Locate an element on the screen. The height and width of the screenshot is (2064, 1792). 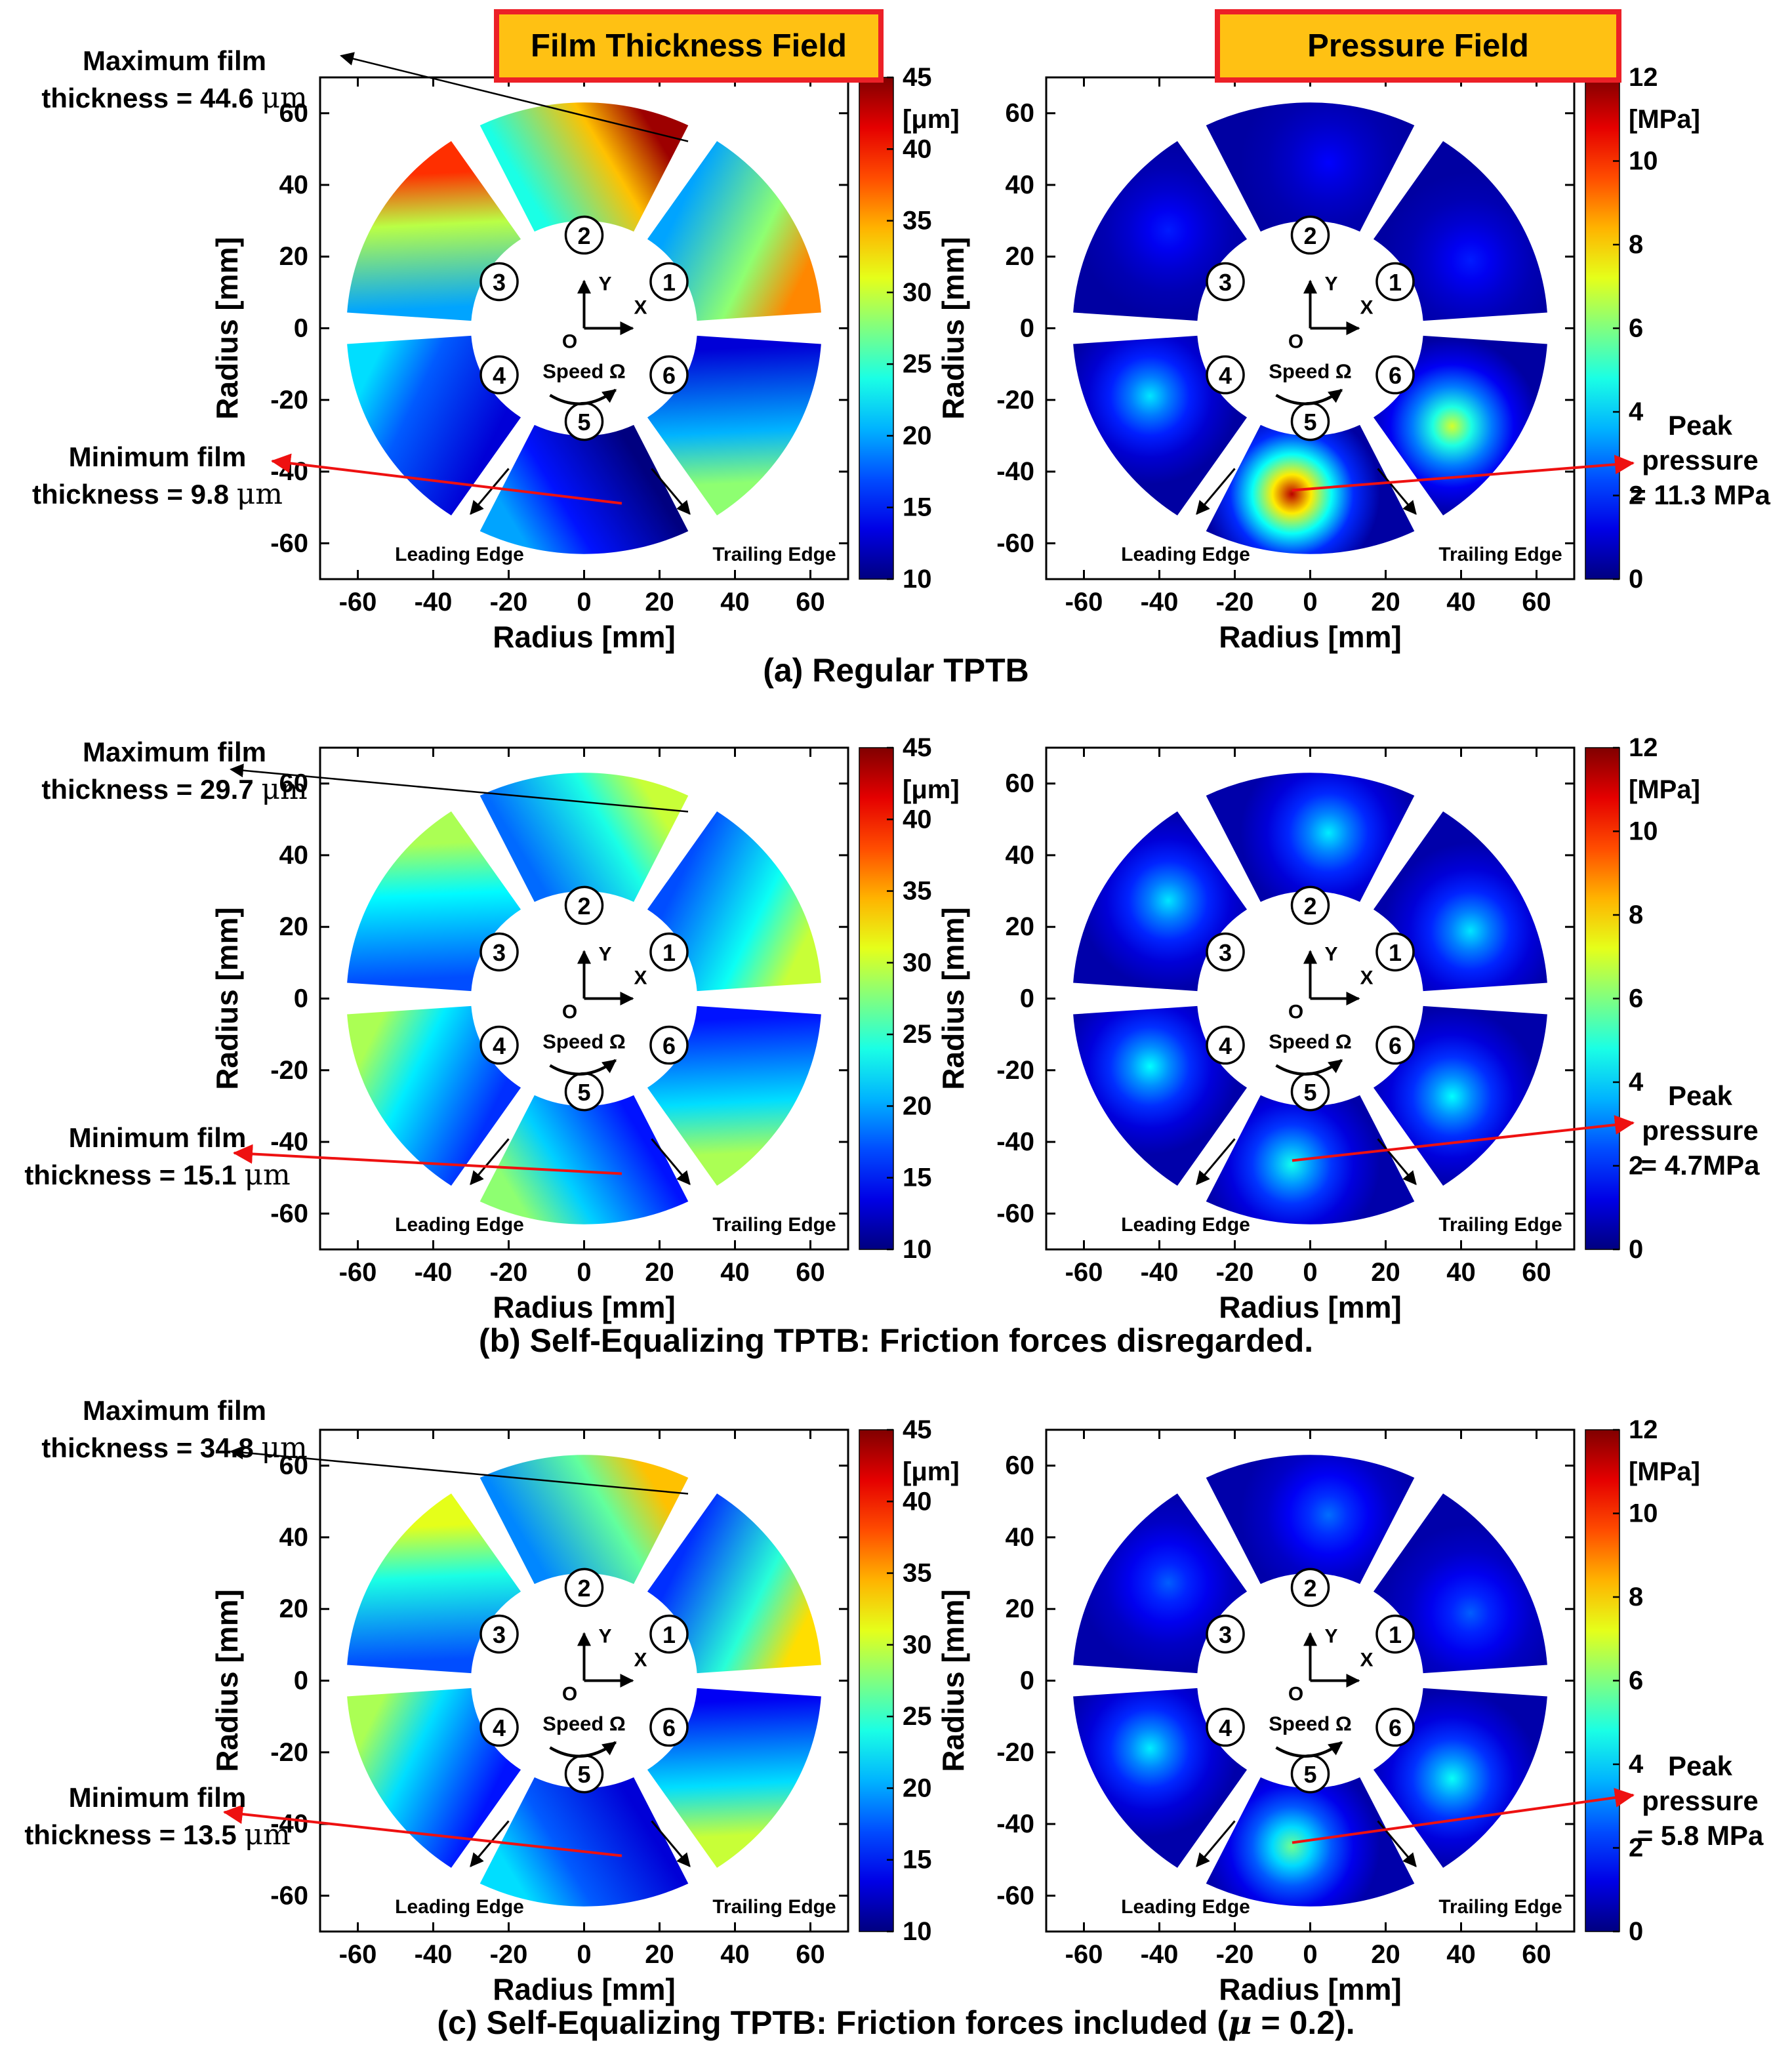
pad-number-2-pressure-b: 2 is located at coordinates (1309, 906).